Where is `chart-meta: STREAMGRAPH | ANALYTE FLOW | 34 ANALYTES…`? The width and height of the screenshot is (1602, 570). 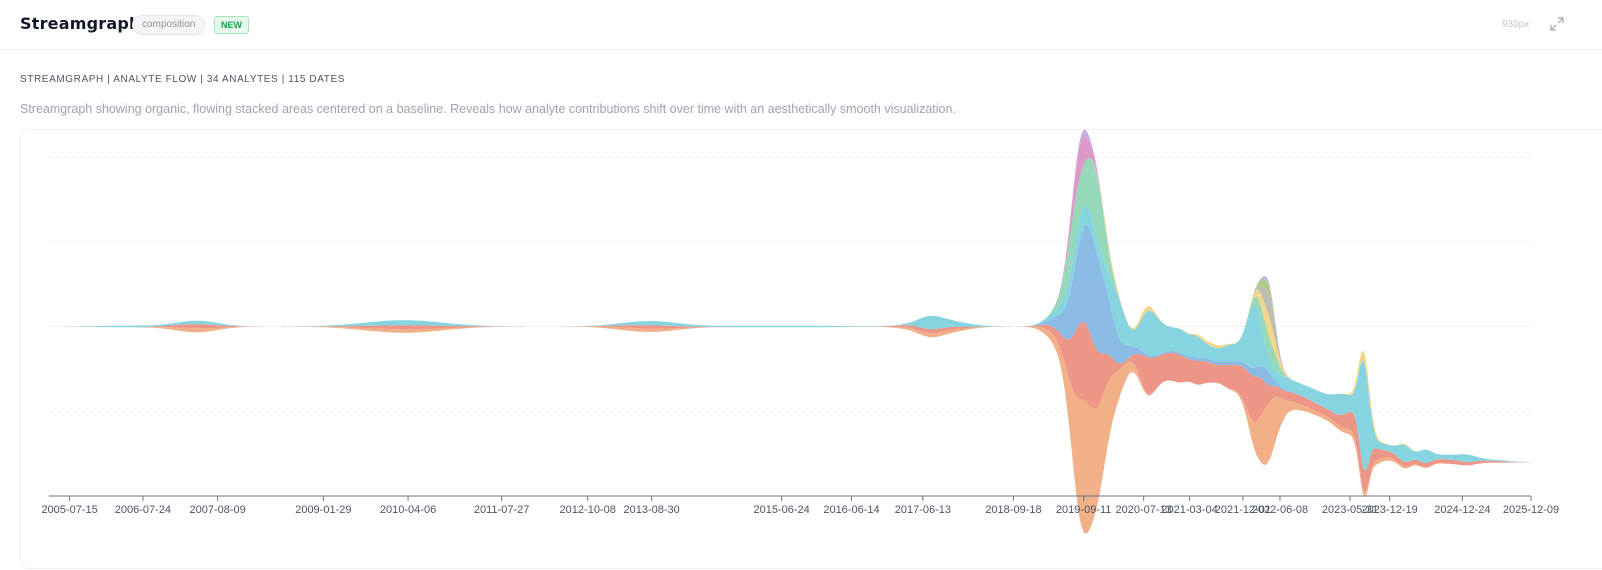
chart-meta: STREAMGRAPH | ANALYTE FLOW | 34 ANALYTES… is located at coordinates (183, 79).